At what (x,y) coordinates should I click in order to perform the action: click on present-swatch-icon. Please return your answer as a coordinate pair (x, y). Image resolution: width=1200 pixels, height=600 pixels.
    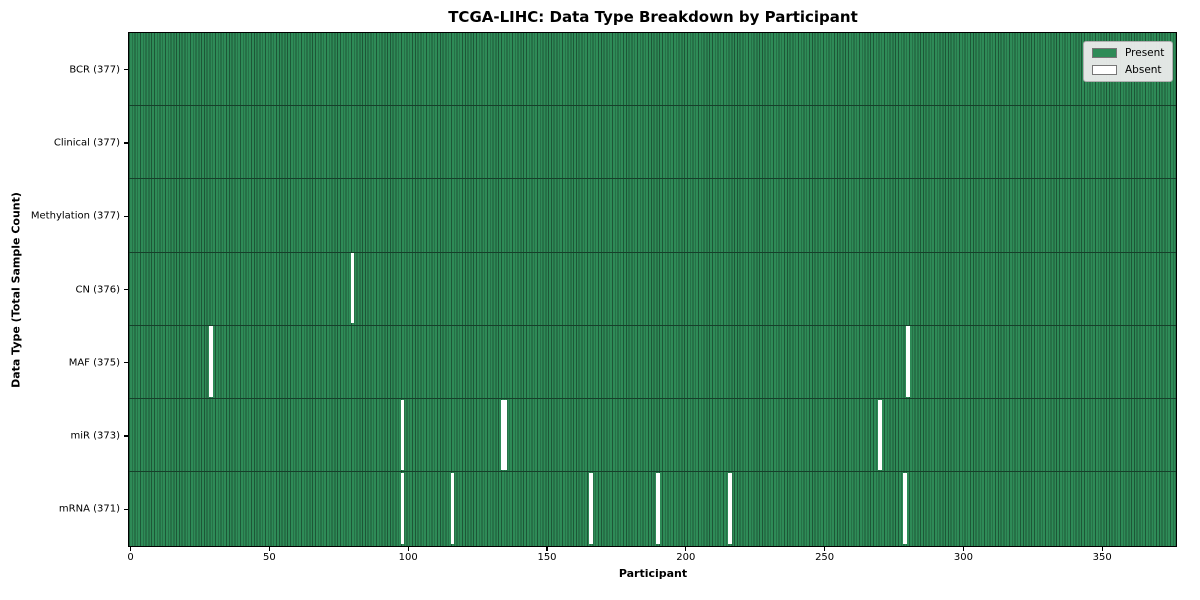
    Looking at the image, I should click on (1104, 53).